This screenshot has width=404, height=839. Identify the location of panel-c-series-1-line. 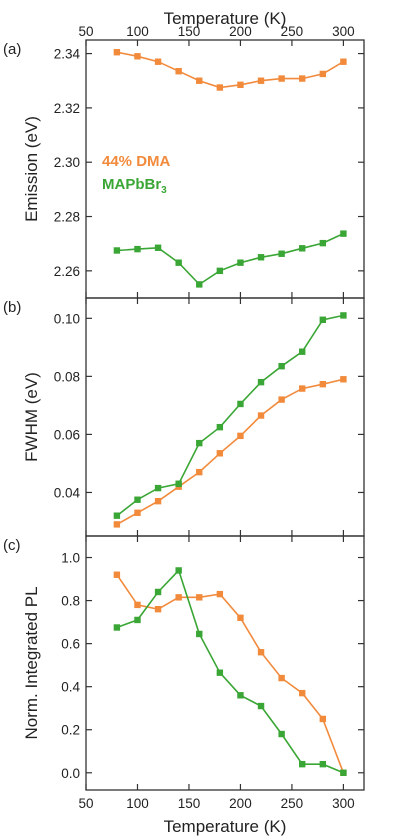
(230, 671).